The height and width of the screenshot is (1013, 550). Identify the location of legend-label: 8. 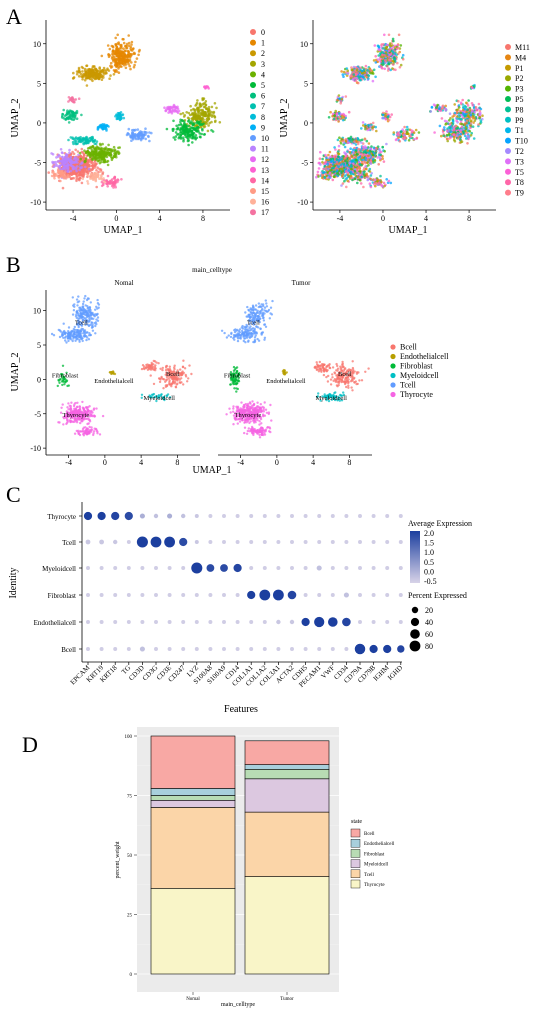
(263, 117).